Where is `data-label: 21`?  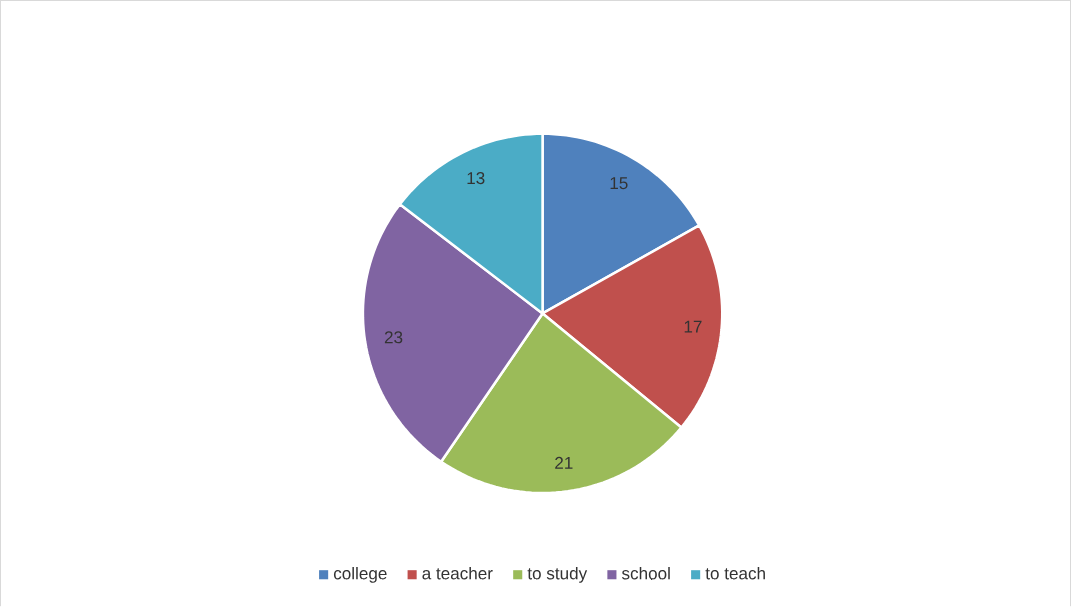
data-label: 21 is located at coordinates (564, 463).